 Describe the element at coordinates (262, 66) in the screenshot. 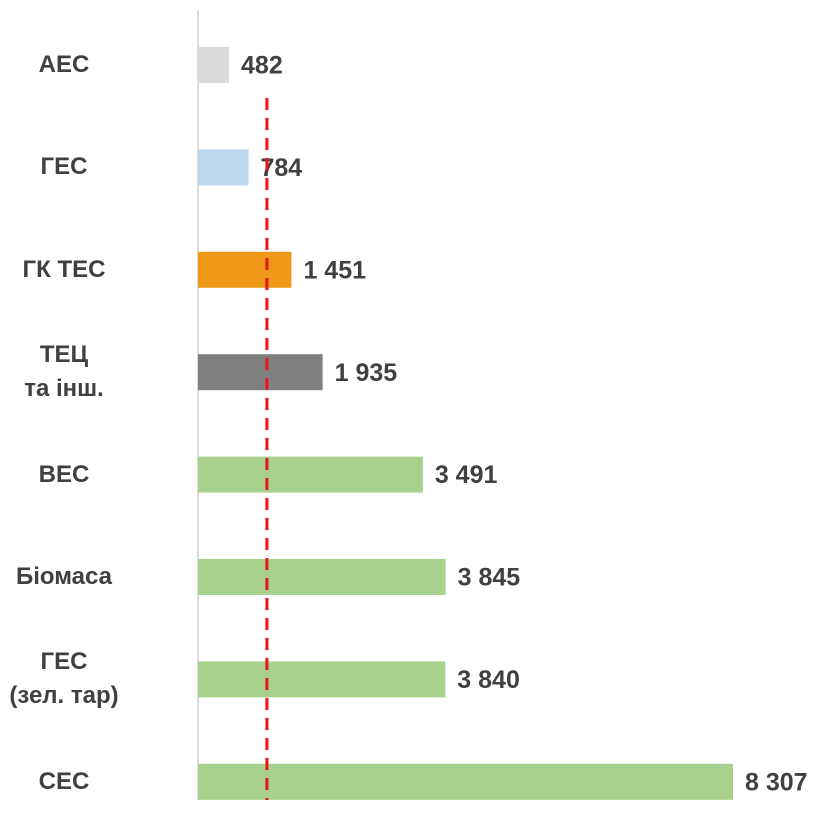

I see `value-label: 482` at that location.